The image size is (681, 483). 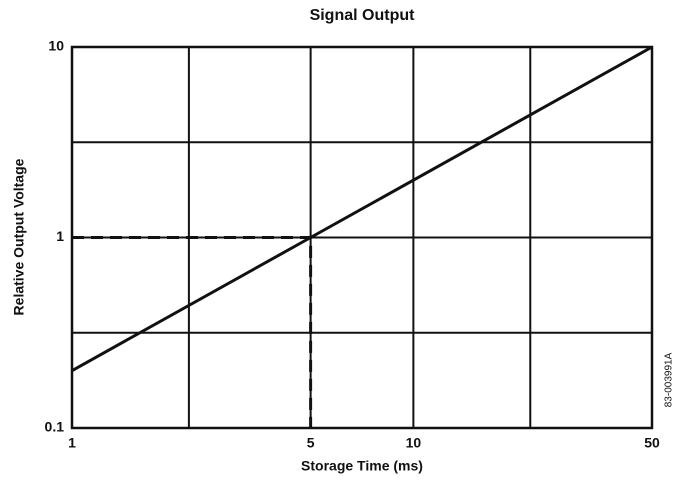 What do you see at coordinates (652, 443) in the screenshot?
I see `x-tick-label: 50` at bounding box center [652, 443].